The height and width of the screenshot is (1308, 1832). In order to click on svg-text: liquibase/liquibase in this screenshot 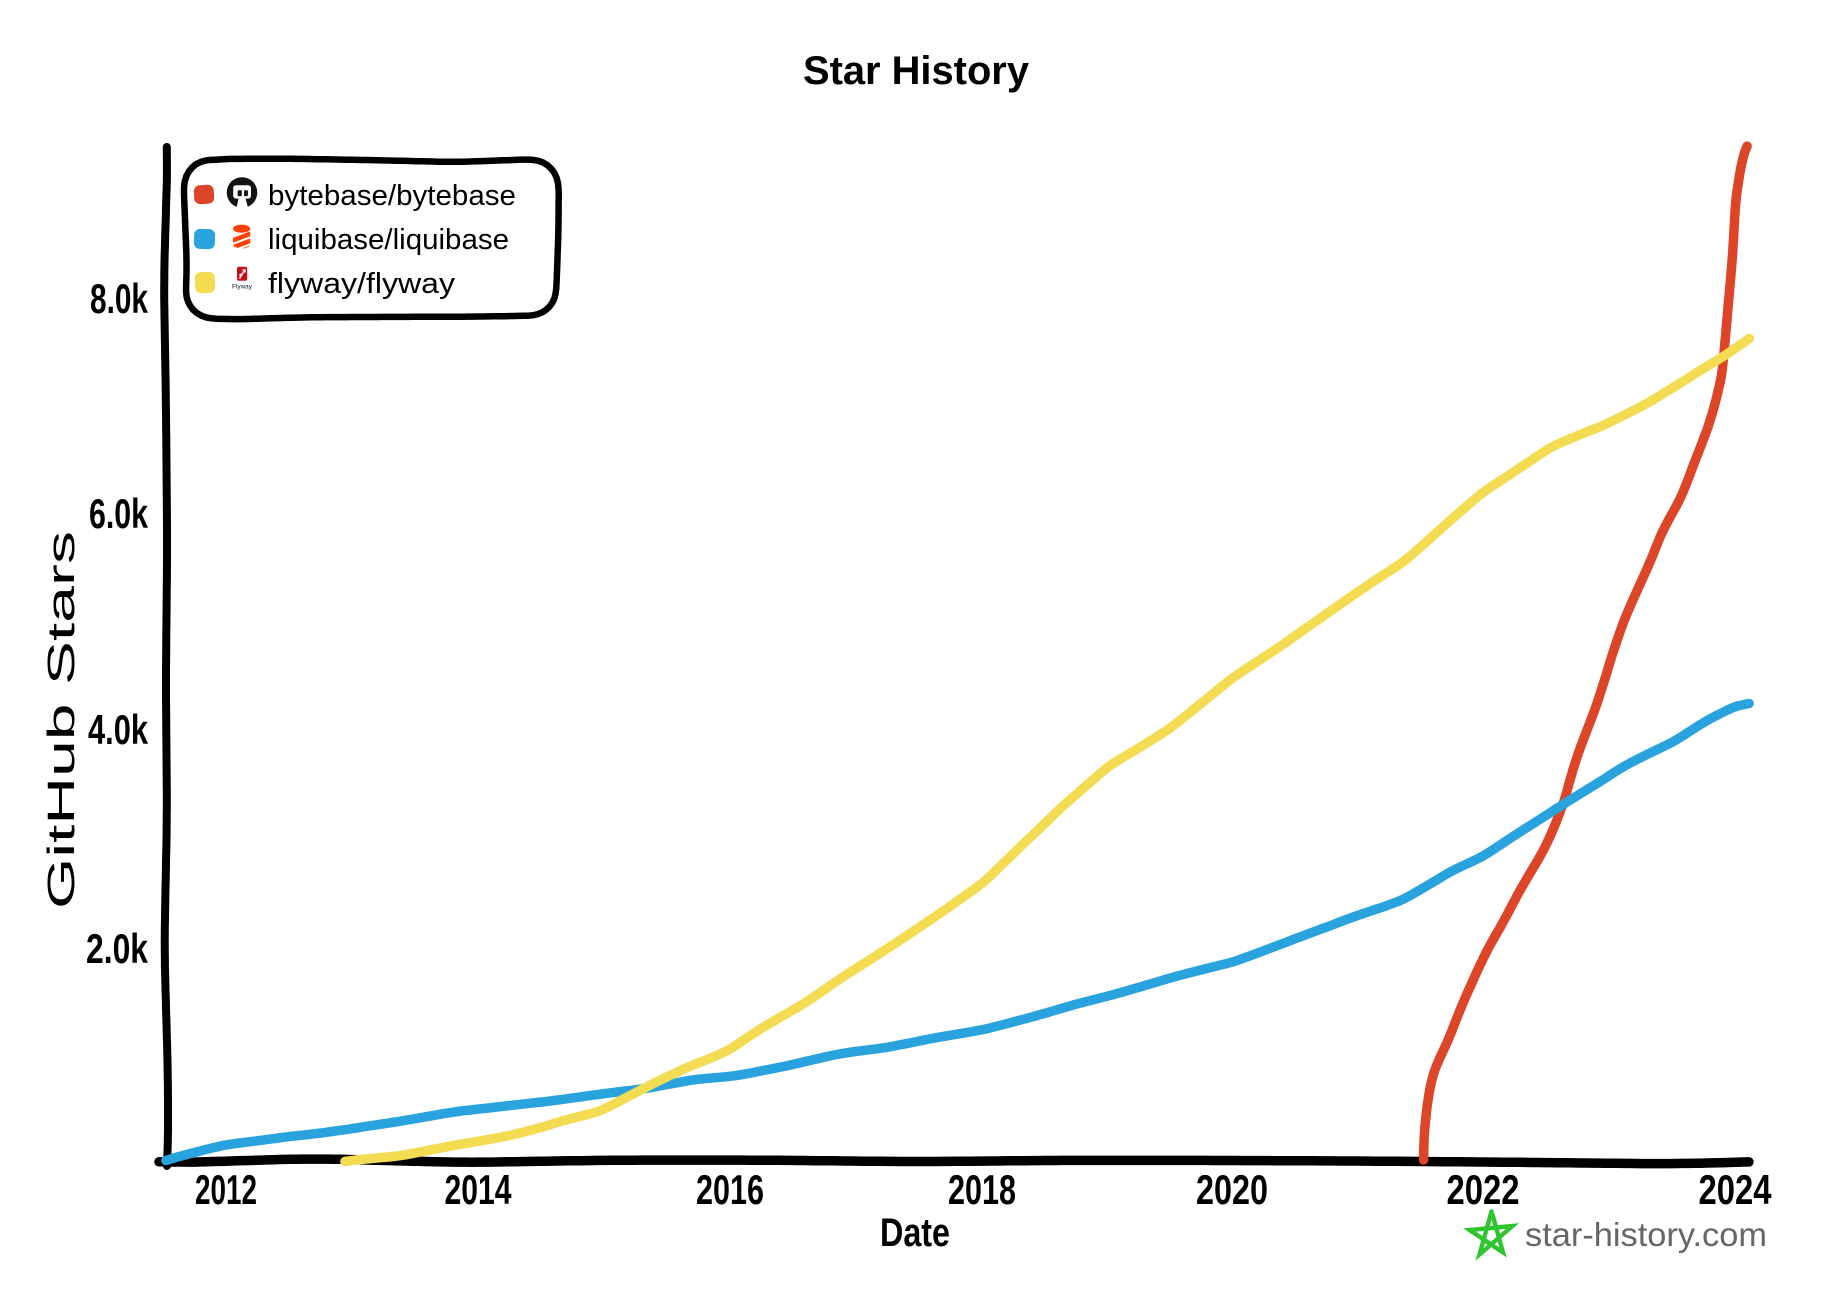, I will do `click(388, 240)`.